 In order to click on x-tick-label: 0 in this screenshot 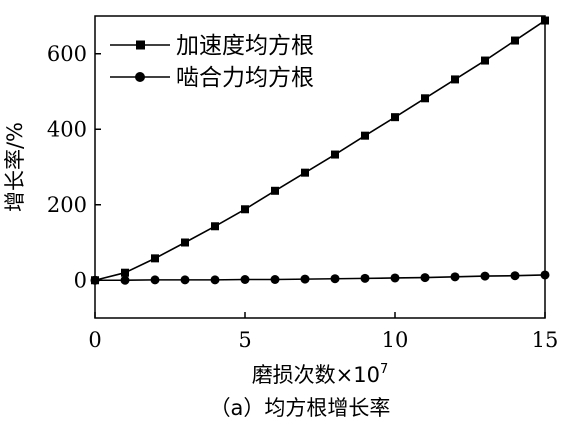, I will do `click(94, 340)`.